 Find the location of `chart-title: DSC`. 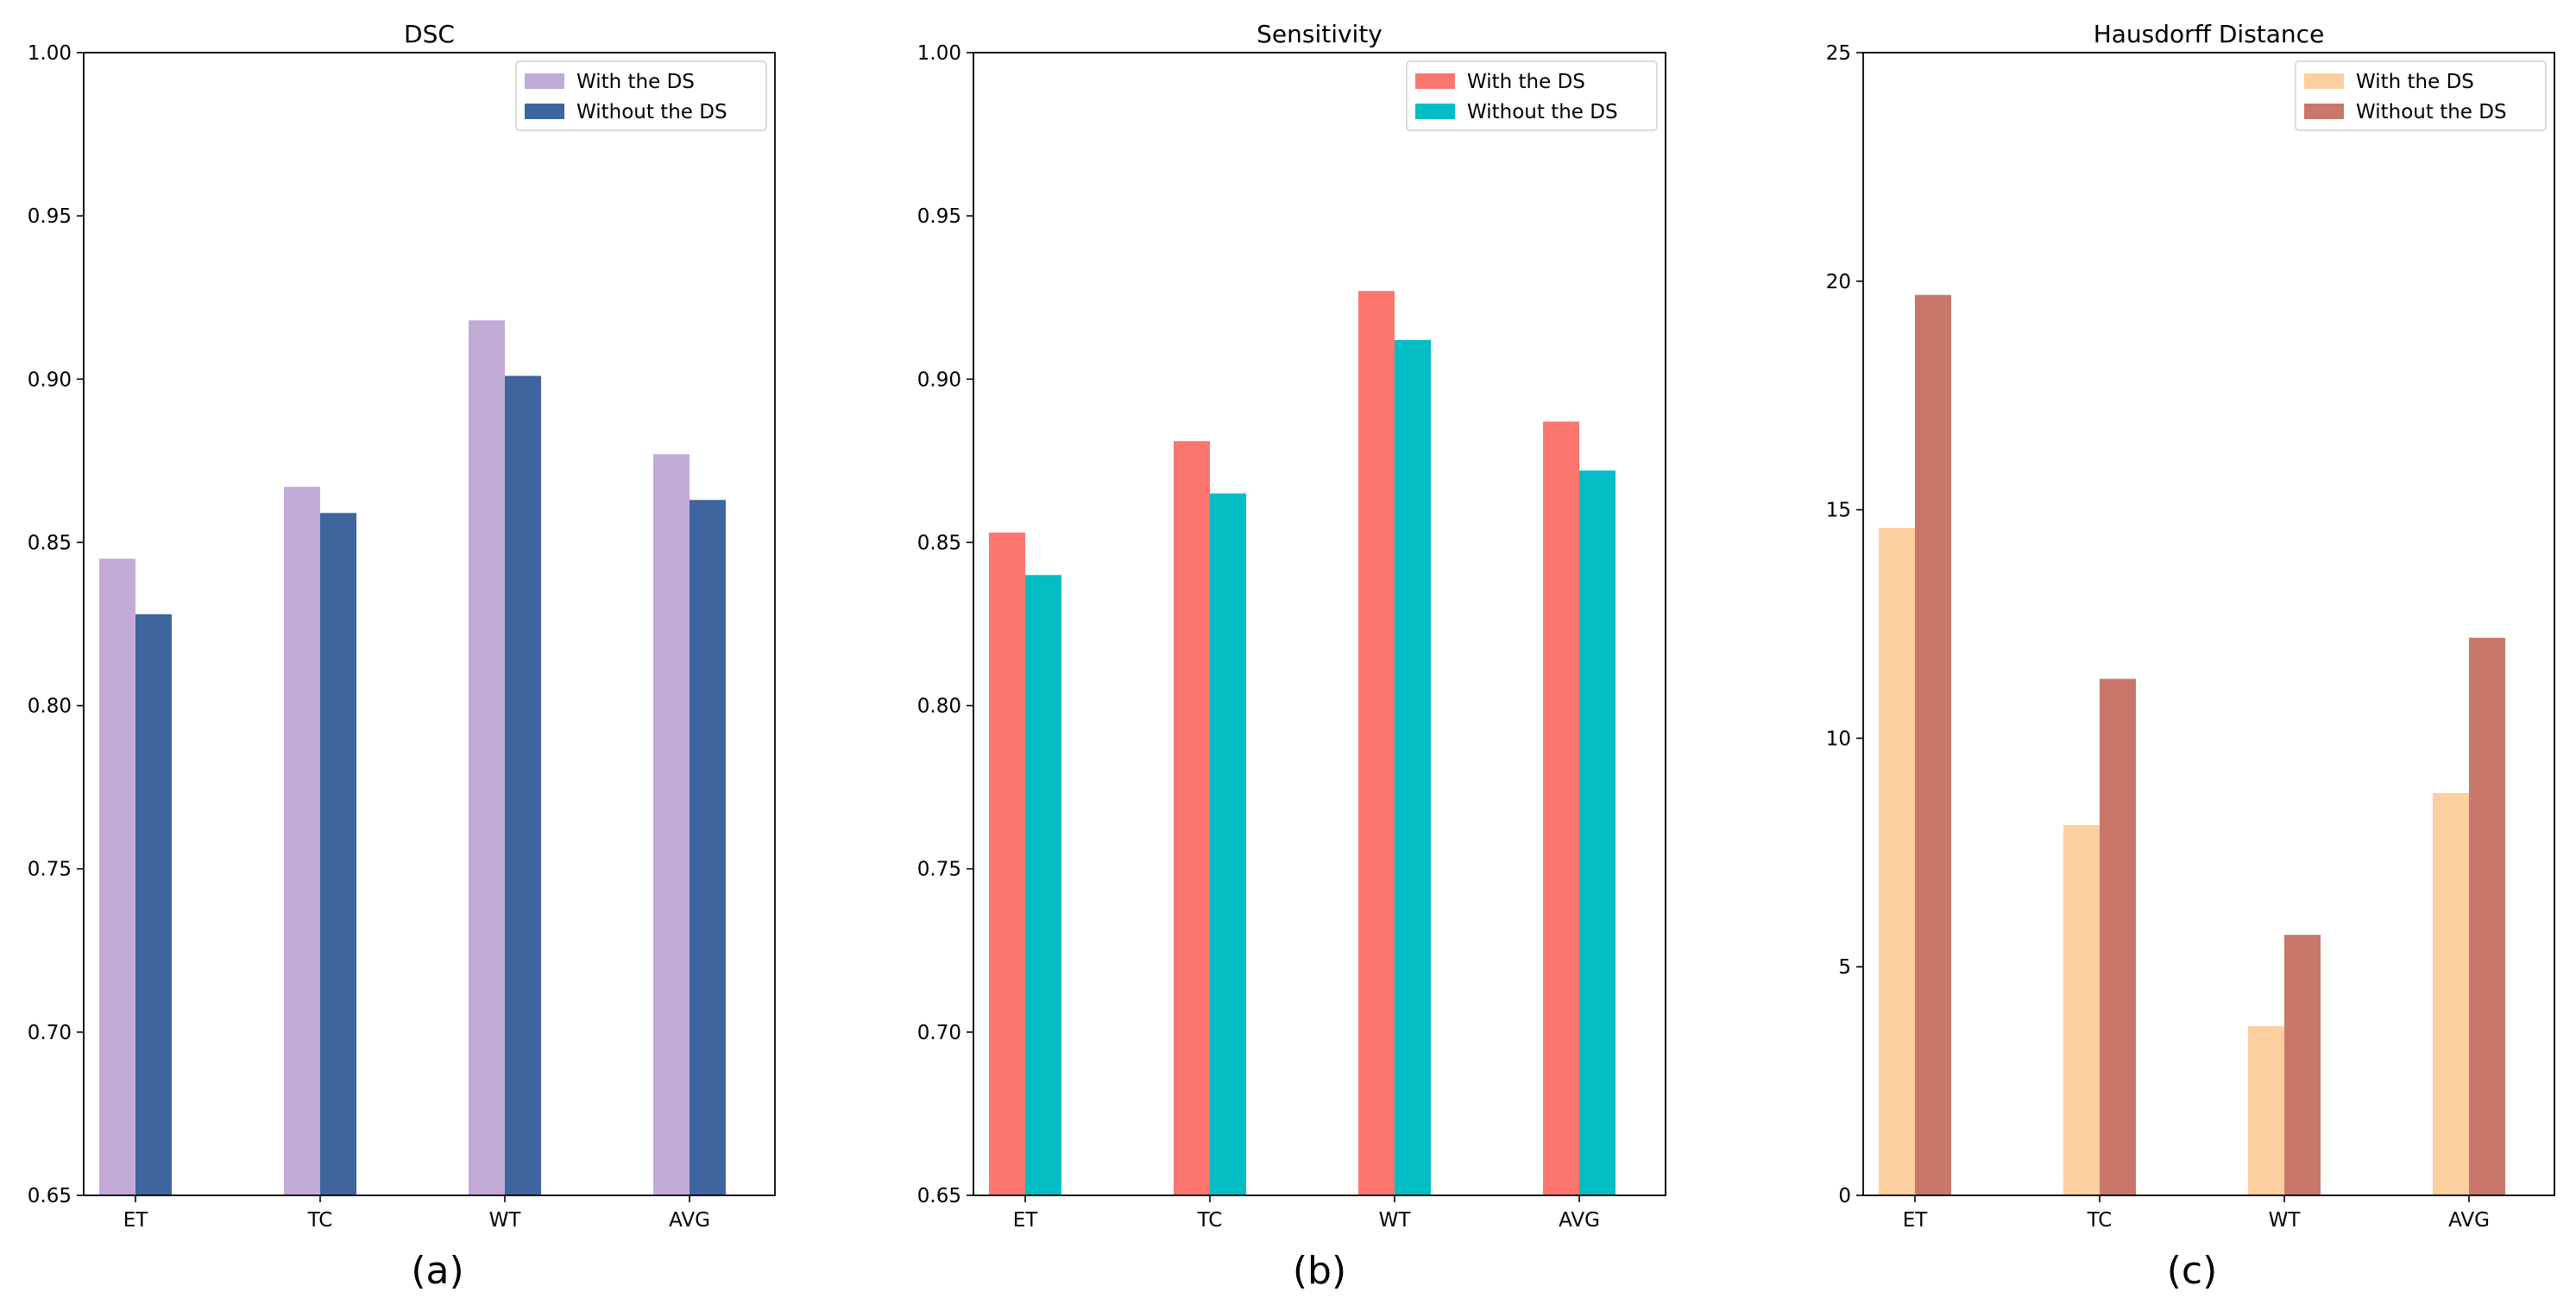

chart-title: DSC is located at coordinates (430, 34).